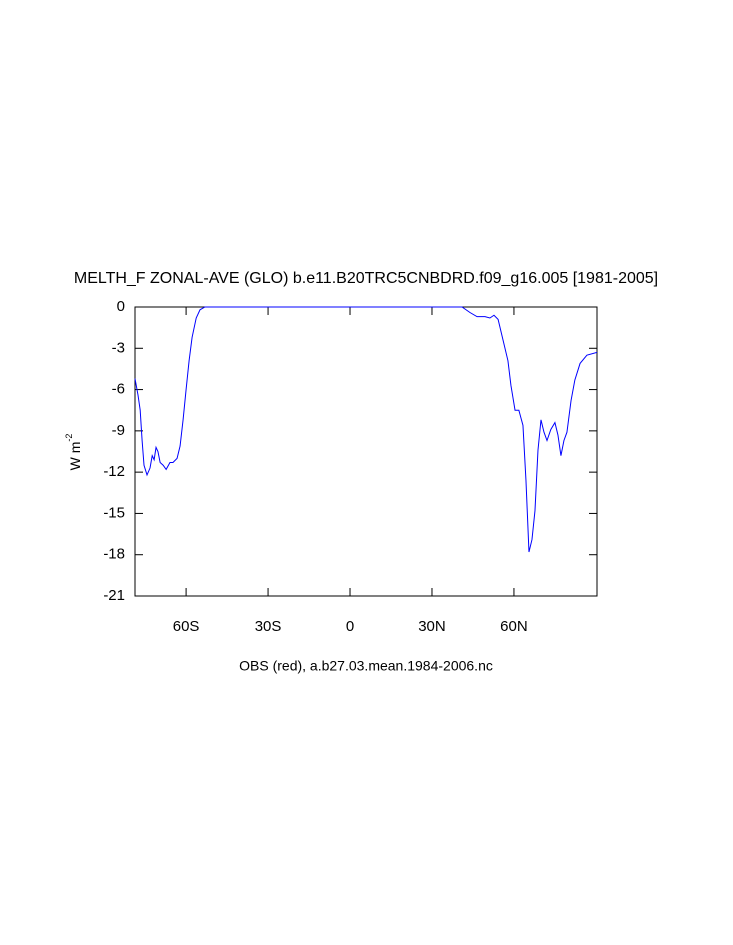  What do you see at coordinates (366, 666) in the screenshot?
I see `chart-subtitle: OBS (red), a.b27.03.mean.1984-2006.nc` at bounding box center [366, 666].